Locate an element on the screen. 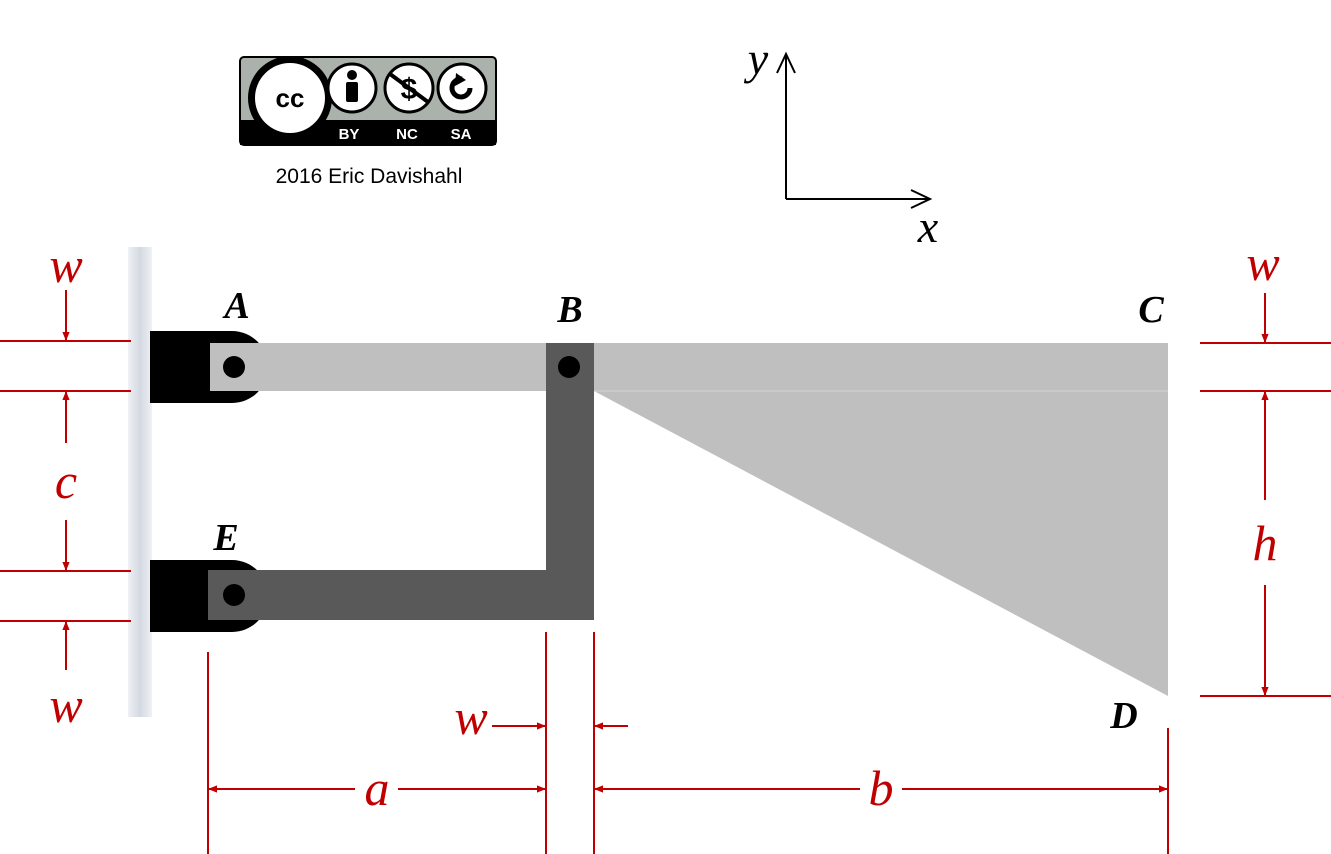 Image resolution: width=1331 pixels, height=854 pixels. cc-text: cc is located at coordinates (290, 98).